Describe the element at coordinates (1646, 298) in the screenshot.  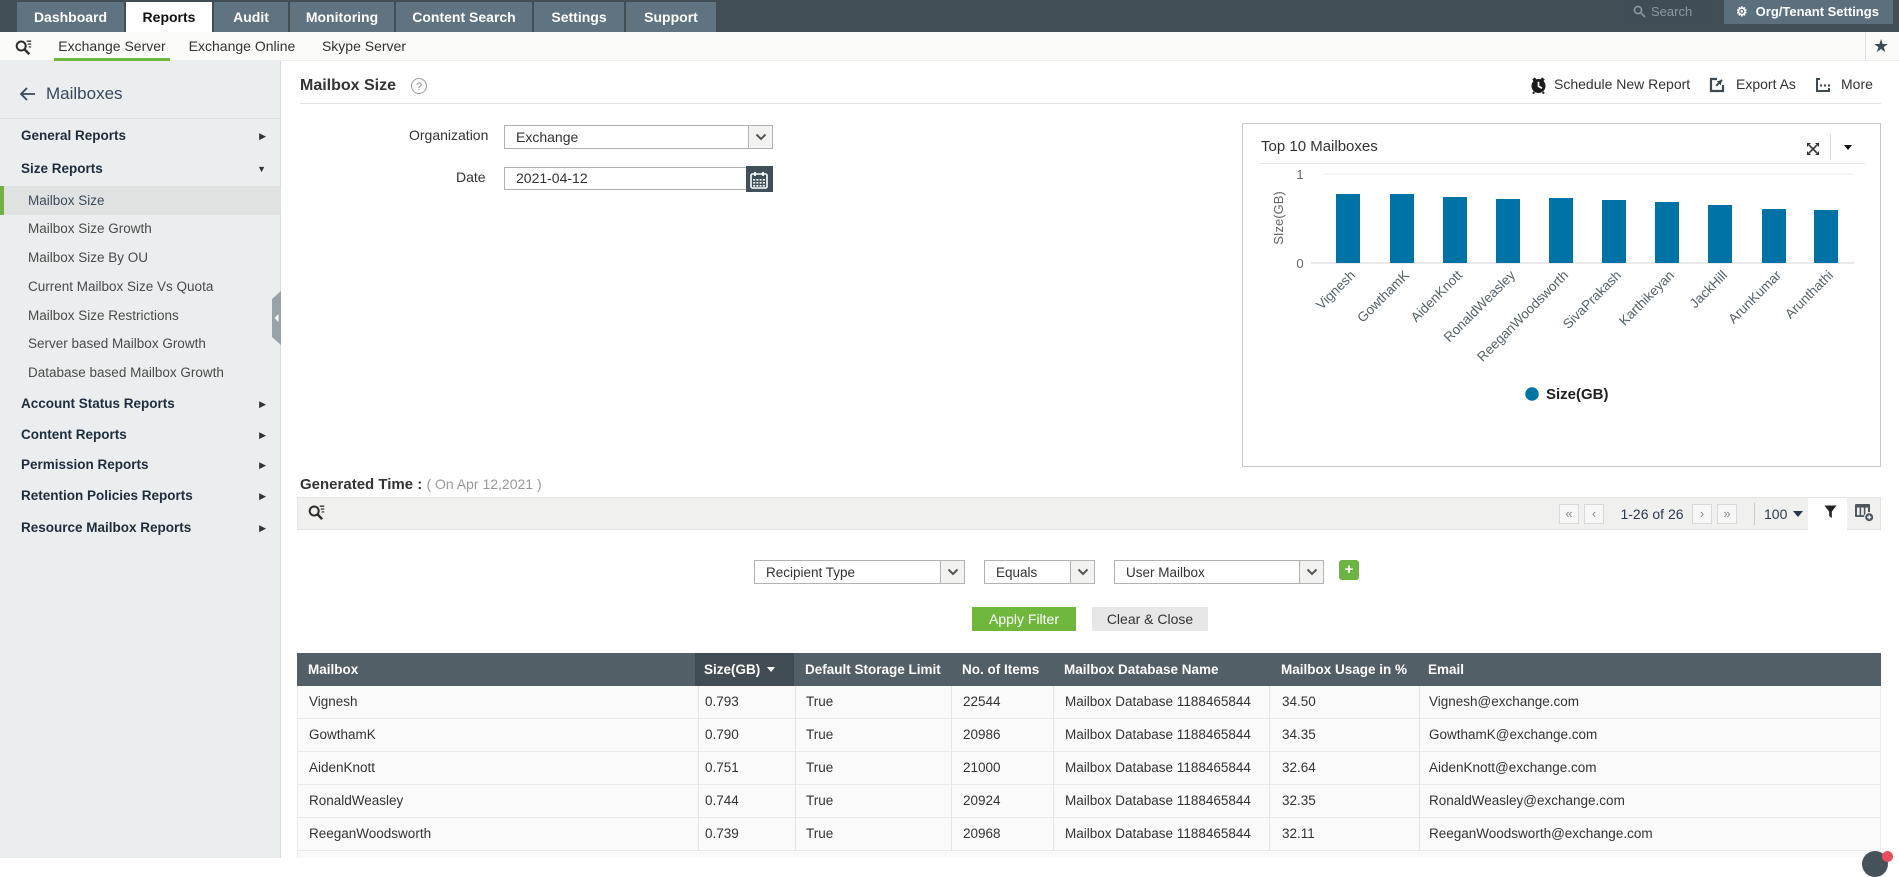
I see `svg-text: Karthikeyan` at that location.